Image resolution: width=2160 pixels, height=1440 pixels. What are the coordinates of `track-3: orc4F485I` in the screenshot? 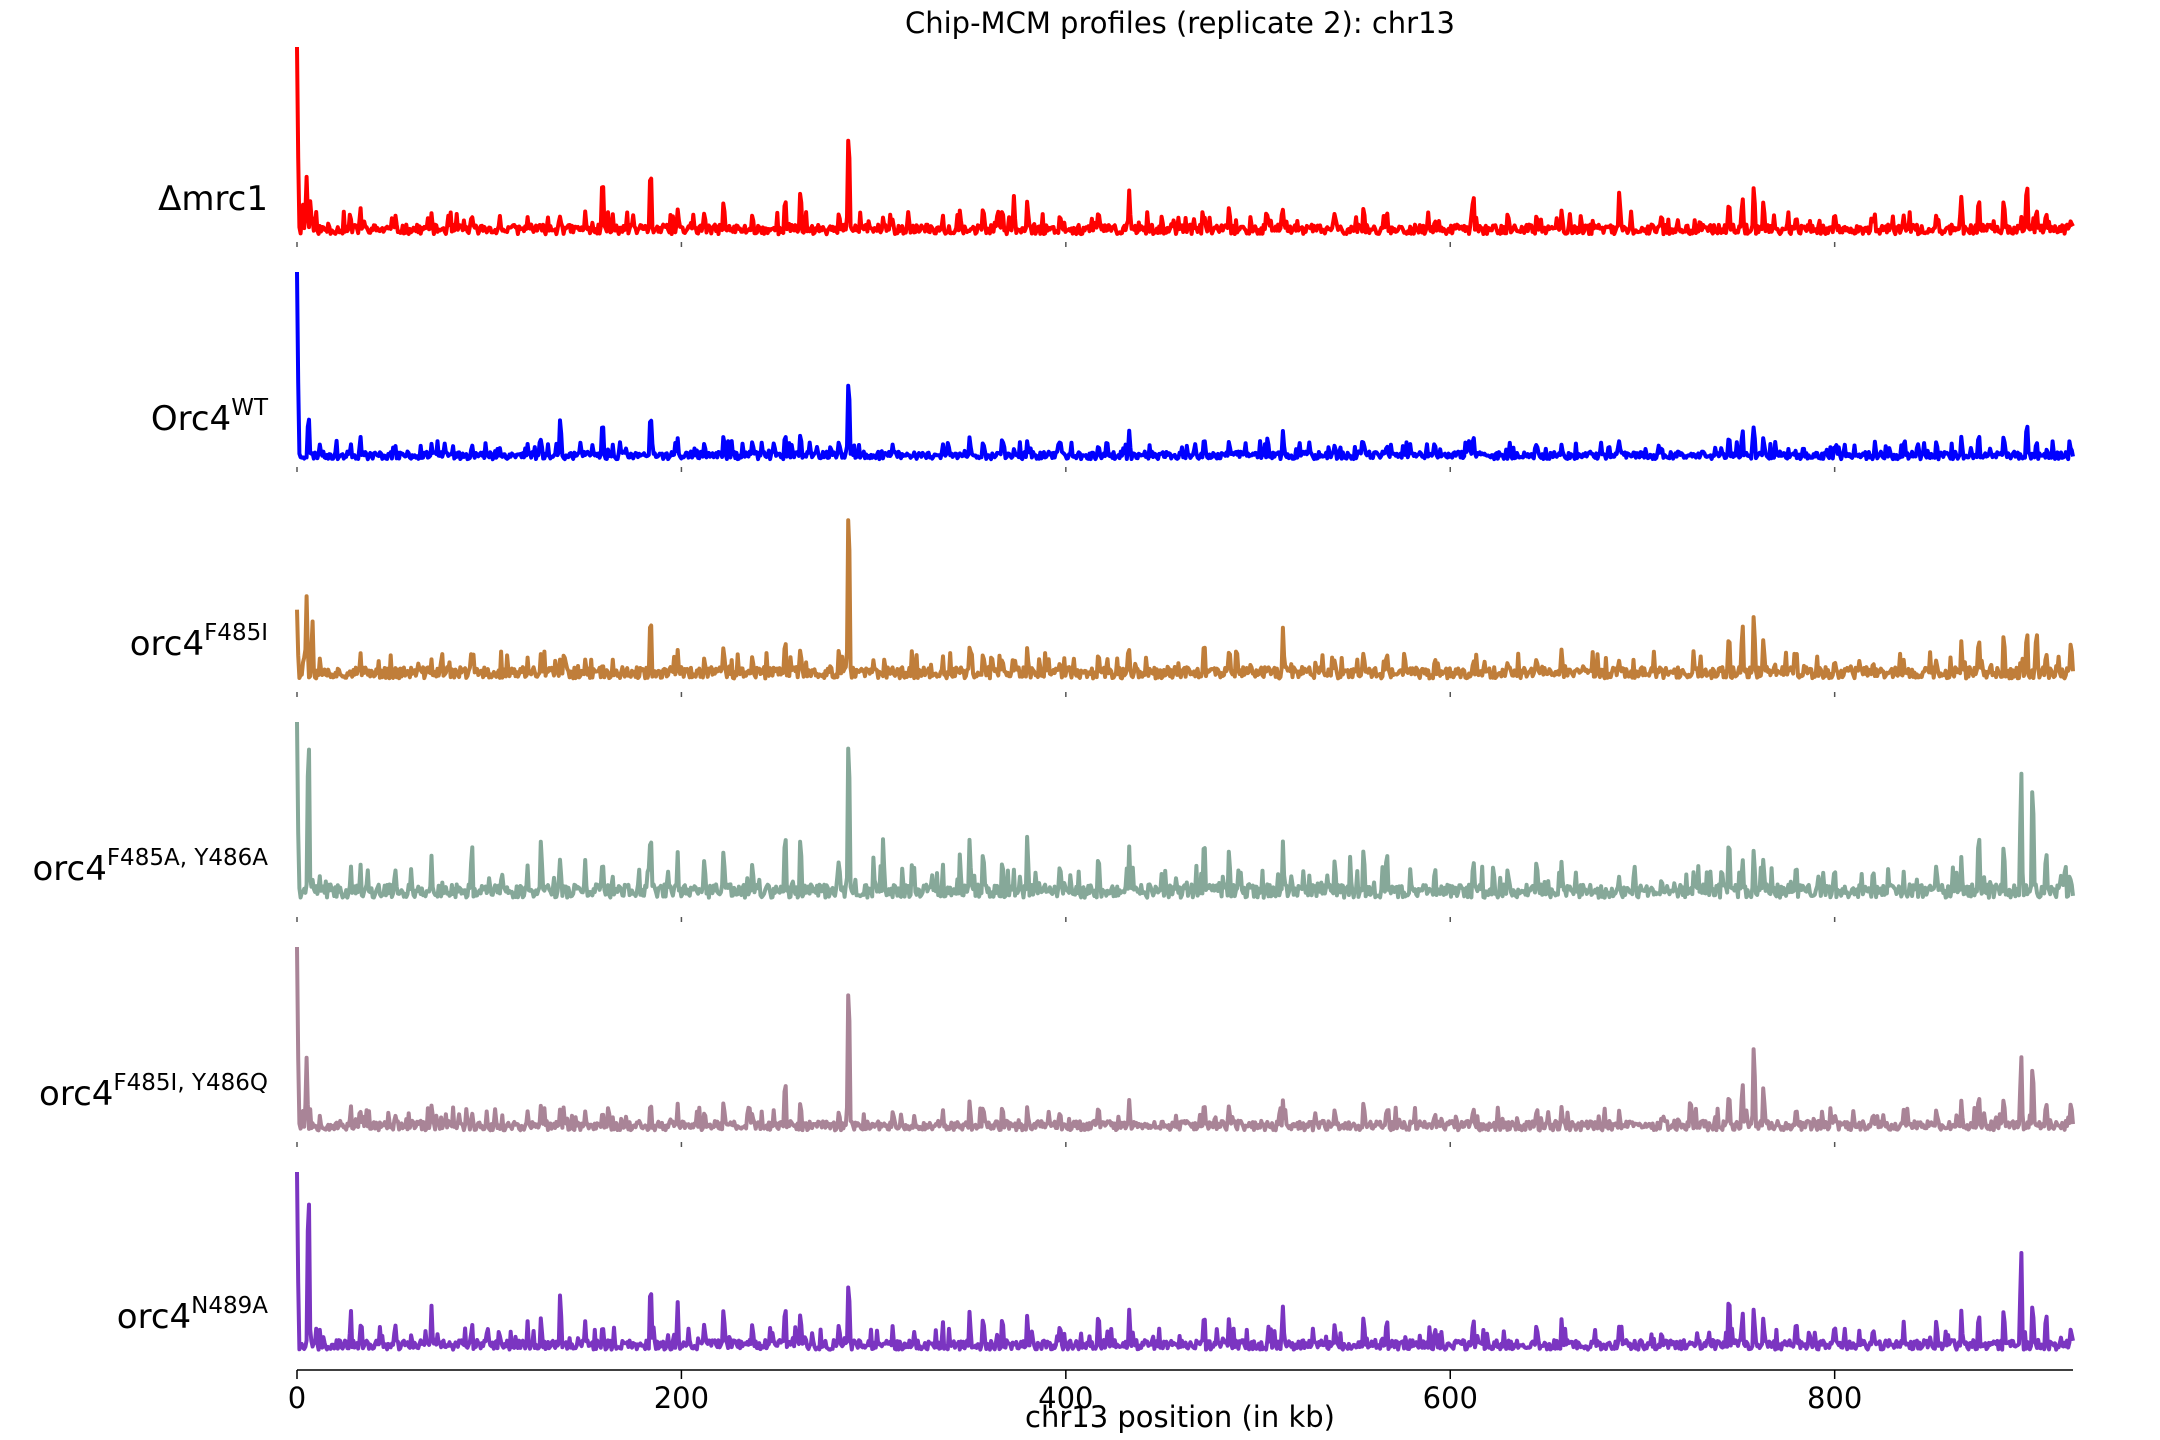 It's located at (1102, 607).